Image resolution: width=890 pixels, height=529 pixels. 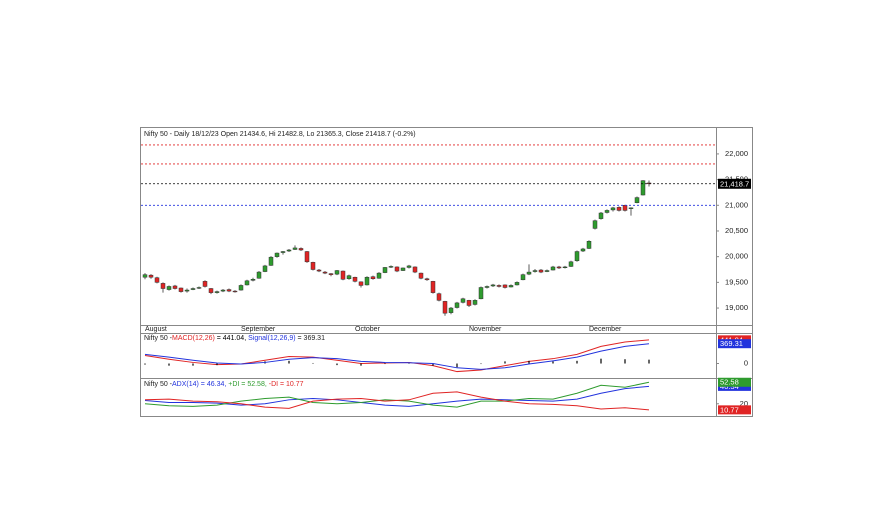 I want to click on value-box, so click(x=734, y=344).